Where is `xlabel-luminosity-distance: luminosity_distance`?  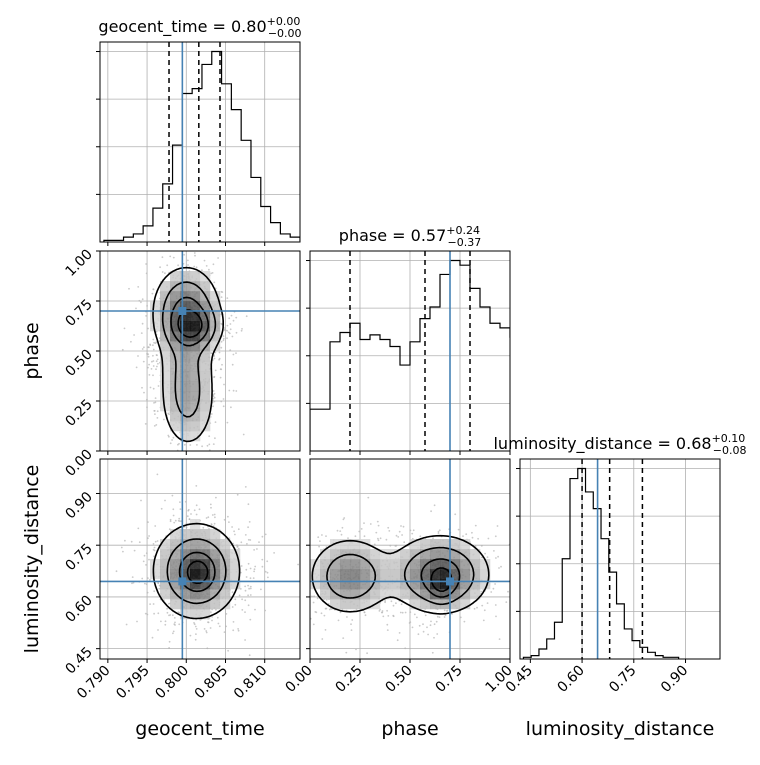
xlabel-luminosity-distance: luminosity_distance is located at coordinates (620, 729).